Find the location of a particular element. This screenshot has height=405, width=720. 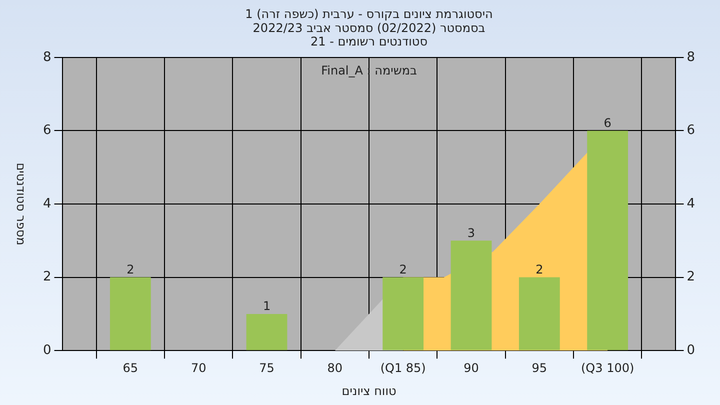

y-tick-label: 6 is located at coordinates (47, 130).